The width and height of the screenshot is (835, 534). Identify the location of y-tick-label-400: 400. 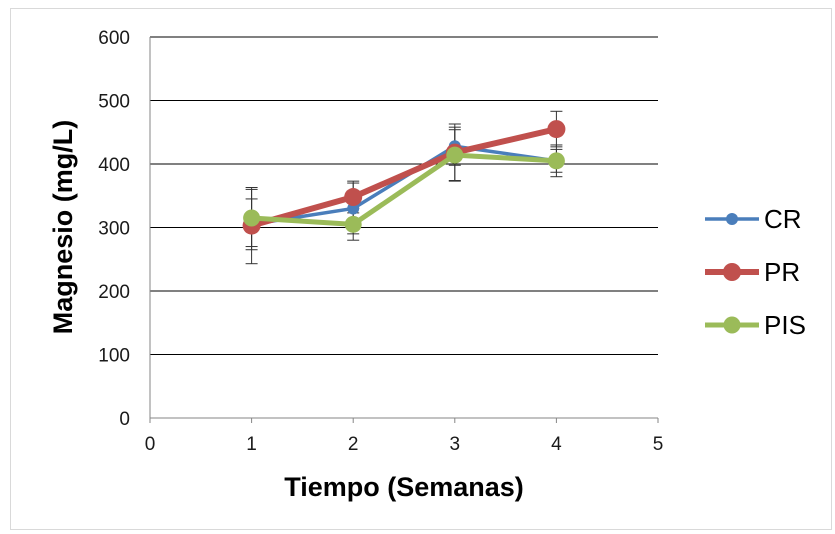
(114, 165).